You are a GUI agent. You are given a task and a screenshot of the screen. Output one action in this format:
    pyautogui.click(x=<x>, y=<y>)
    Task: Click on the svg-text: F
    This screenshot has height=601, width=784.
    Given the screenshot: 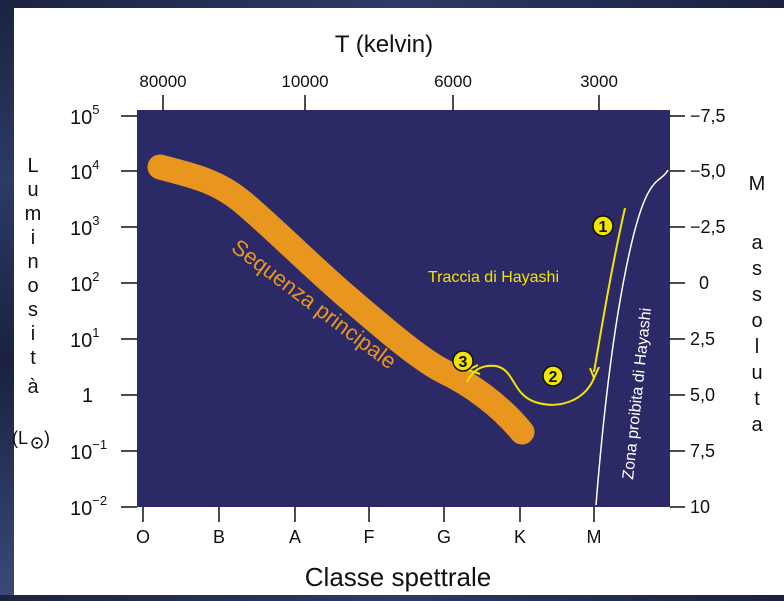 What is the action you would take?
    pyautogui.click(x=369, y=537)
    